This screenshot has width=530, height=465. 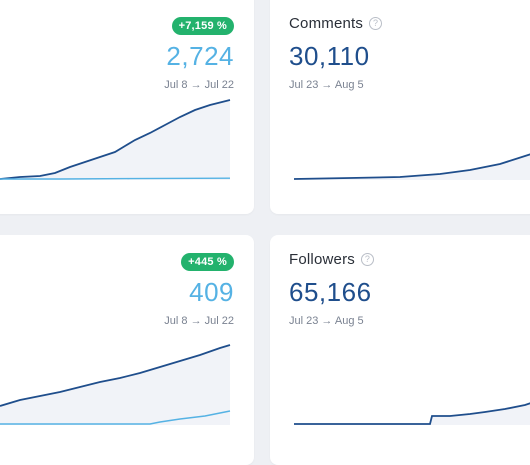 I want to click on card-title-label: Comments, so click(x=326, y=23).